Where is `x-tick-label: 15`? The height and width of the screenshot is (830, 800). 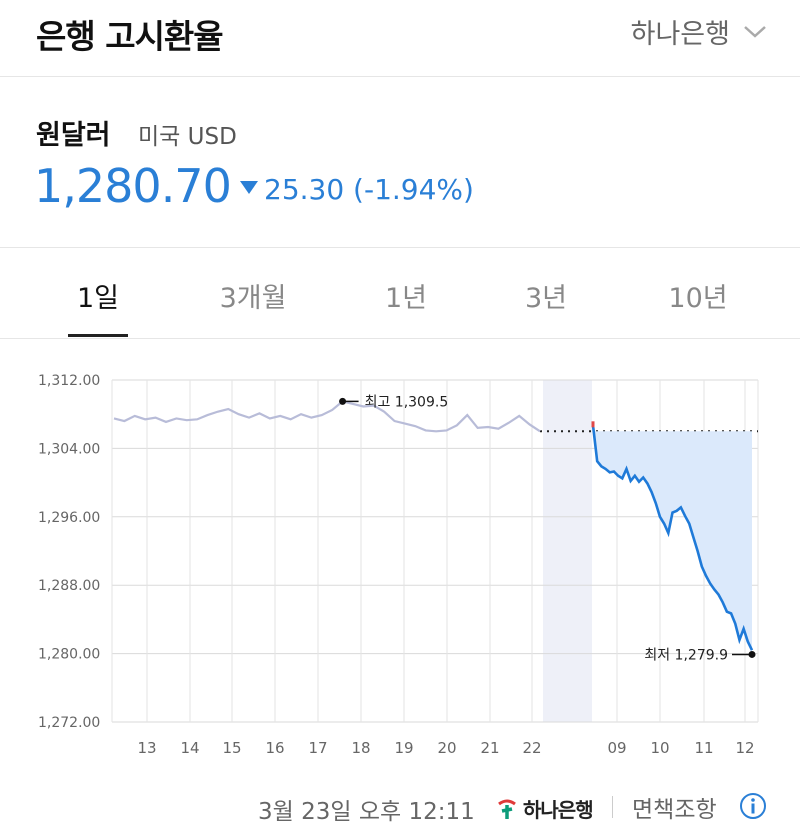
x-tick-label: 15 is located at coordinates (231, 748).